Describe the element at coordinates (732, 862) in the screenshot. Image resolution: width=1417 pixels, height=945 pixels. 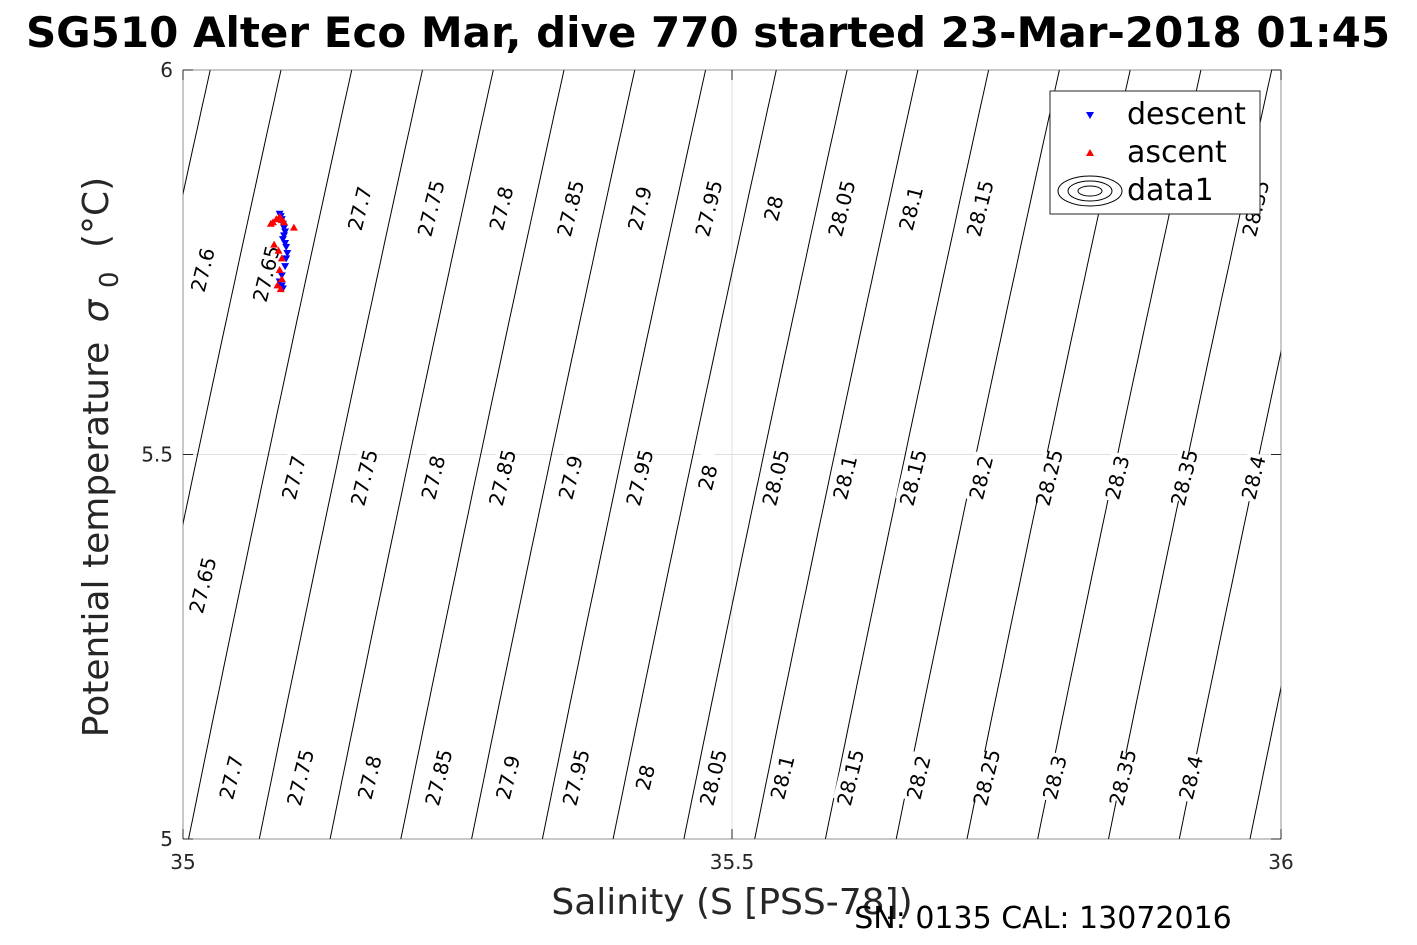
I see `x-tick-label: 35.5` at that location.